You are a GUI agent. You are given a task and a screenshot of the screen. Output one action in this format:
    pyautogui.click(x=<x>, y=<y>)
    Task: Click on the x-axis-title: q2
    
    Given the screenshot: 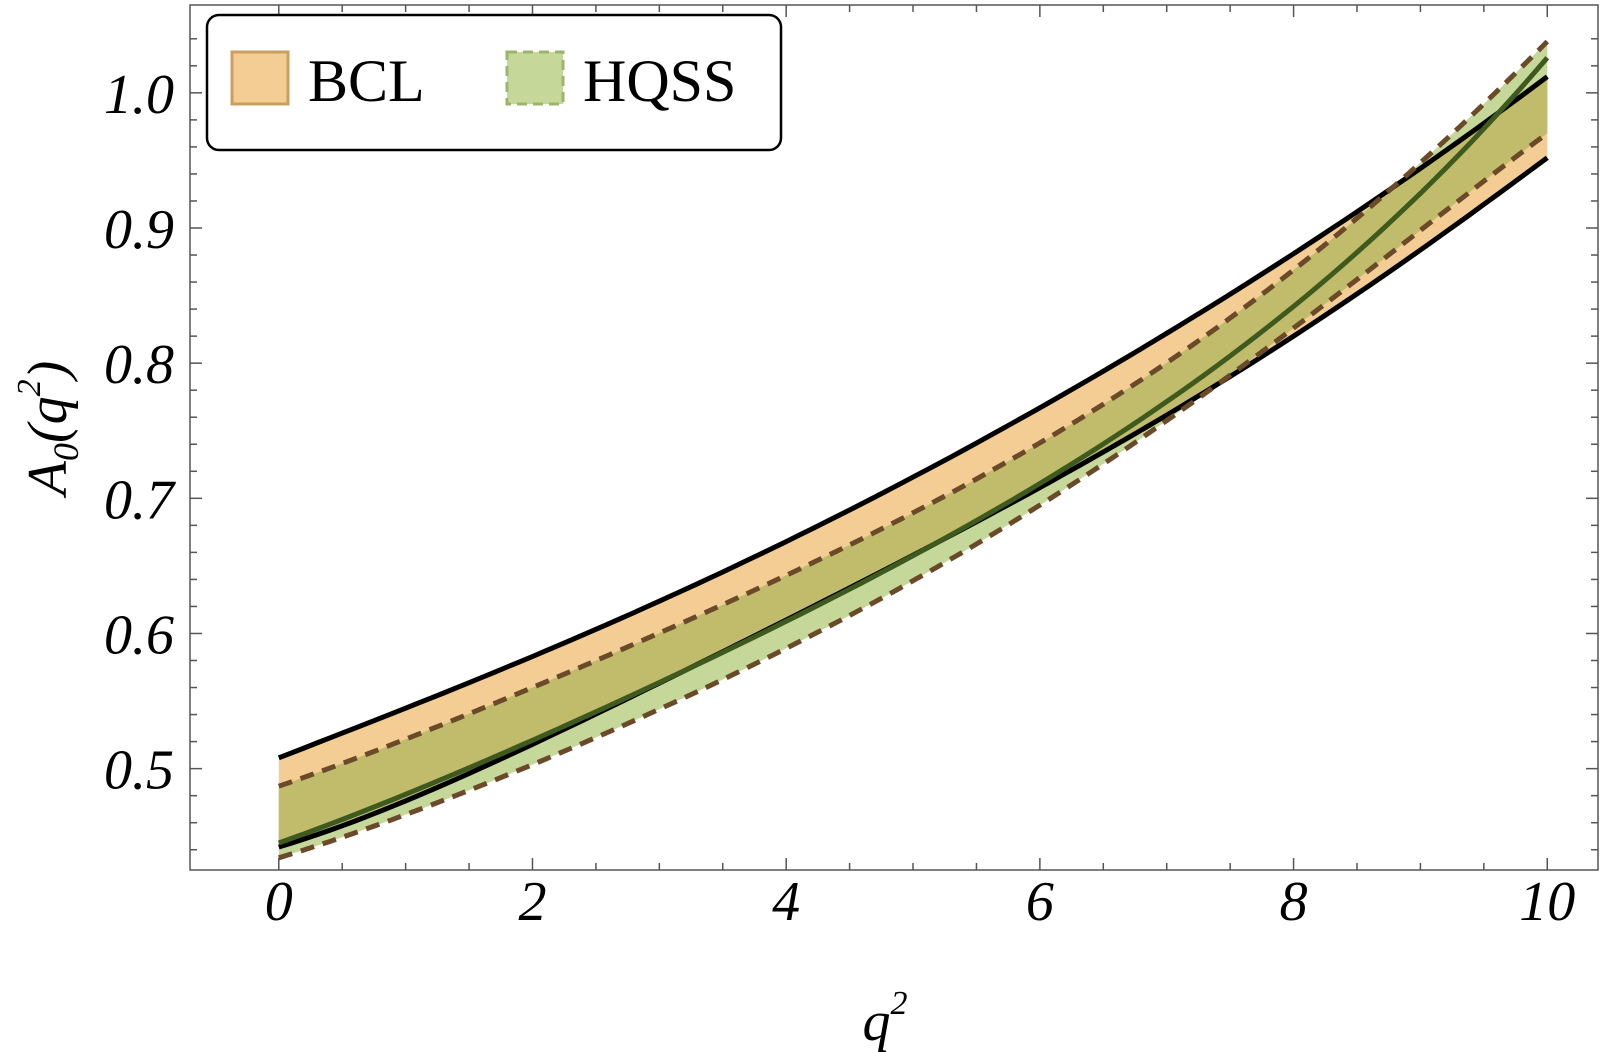 What is the action you would take?
    pyautogui.click(x=885, y=1018)
    